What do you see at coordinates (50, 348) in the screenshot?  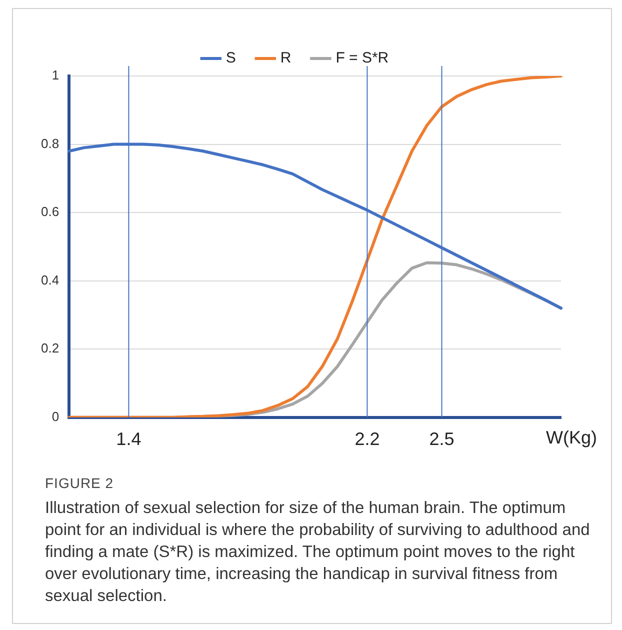 I see `y-tick-label: 0.2` at bounding box center [50, 348].